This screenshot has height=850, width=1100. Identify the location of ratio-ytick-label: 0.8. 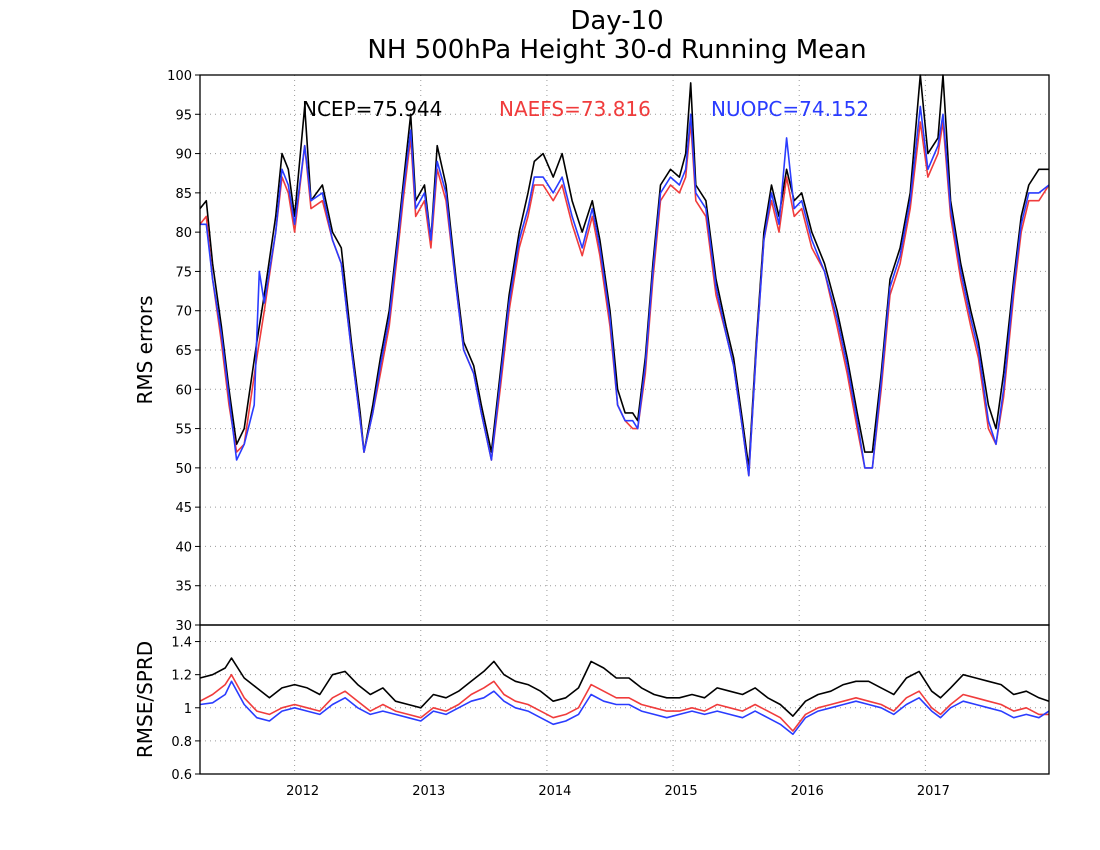
(181, 742).